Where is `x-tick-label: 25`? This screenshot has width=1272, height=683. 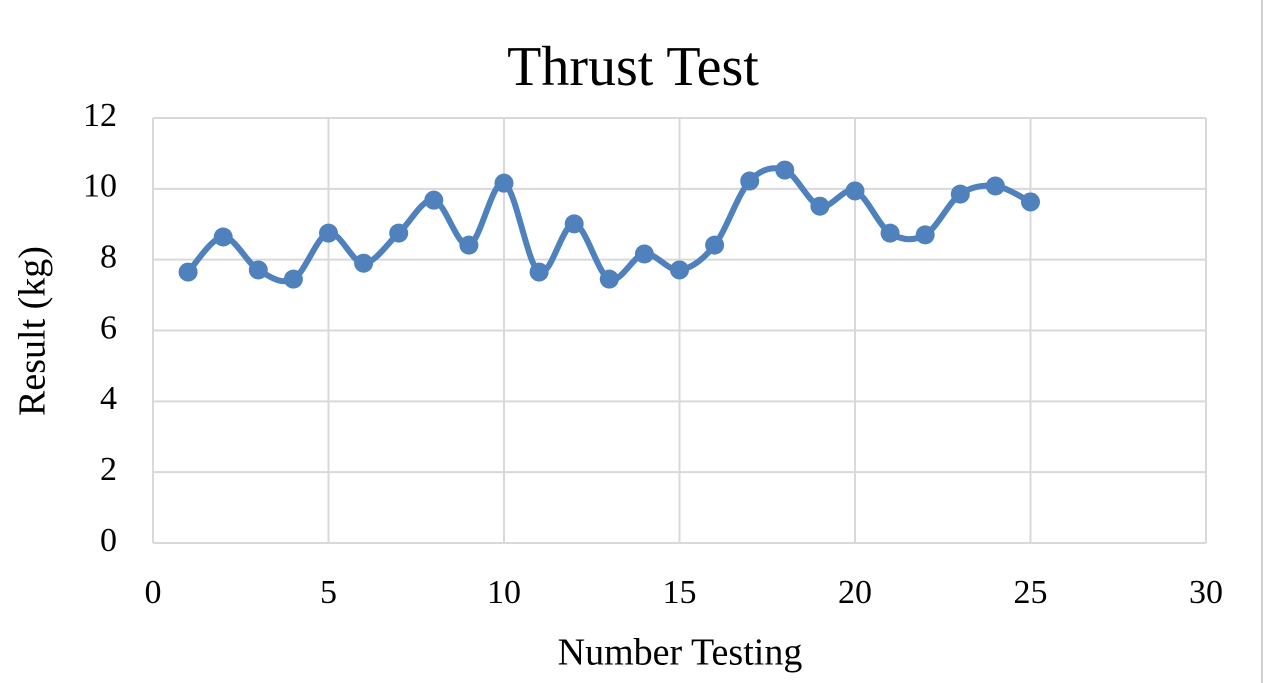
x-tick-label: 25 is located at coordinates (1031, 592).